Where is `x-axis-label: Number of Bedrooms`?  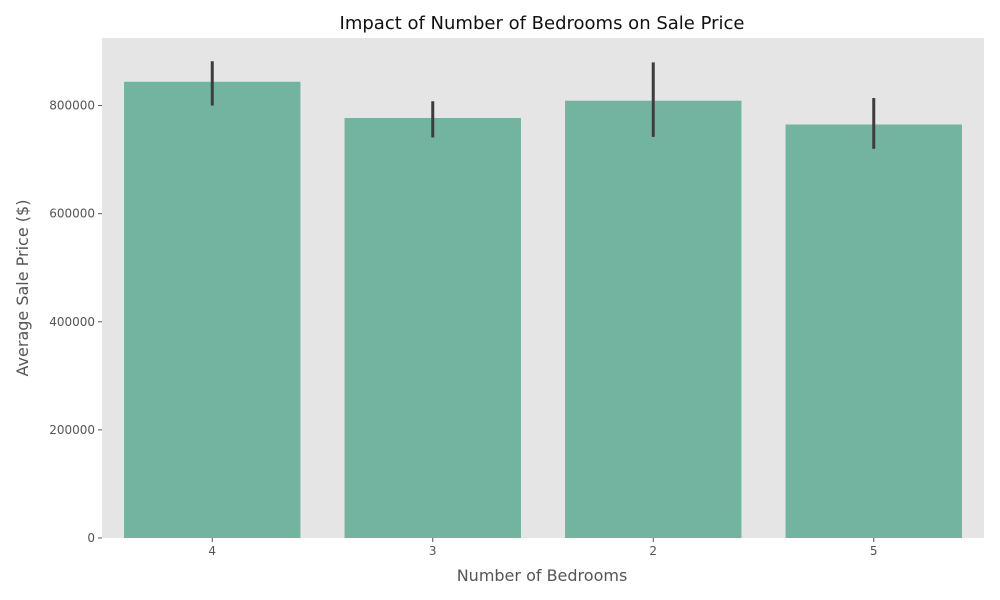 x-axis-label: Number of Bedrooms is located at coordinates (542, 575).